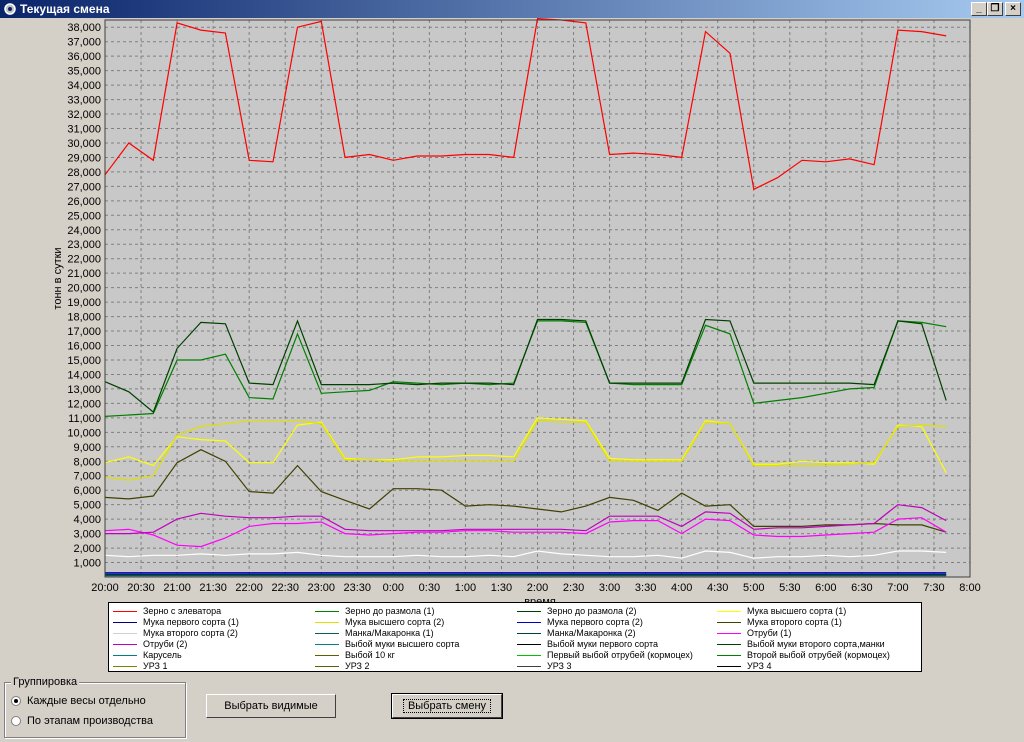  Describe the element at coordinates (84, 43) in the screenshot. I see `y-tick-label: 37,000` at that location.